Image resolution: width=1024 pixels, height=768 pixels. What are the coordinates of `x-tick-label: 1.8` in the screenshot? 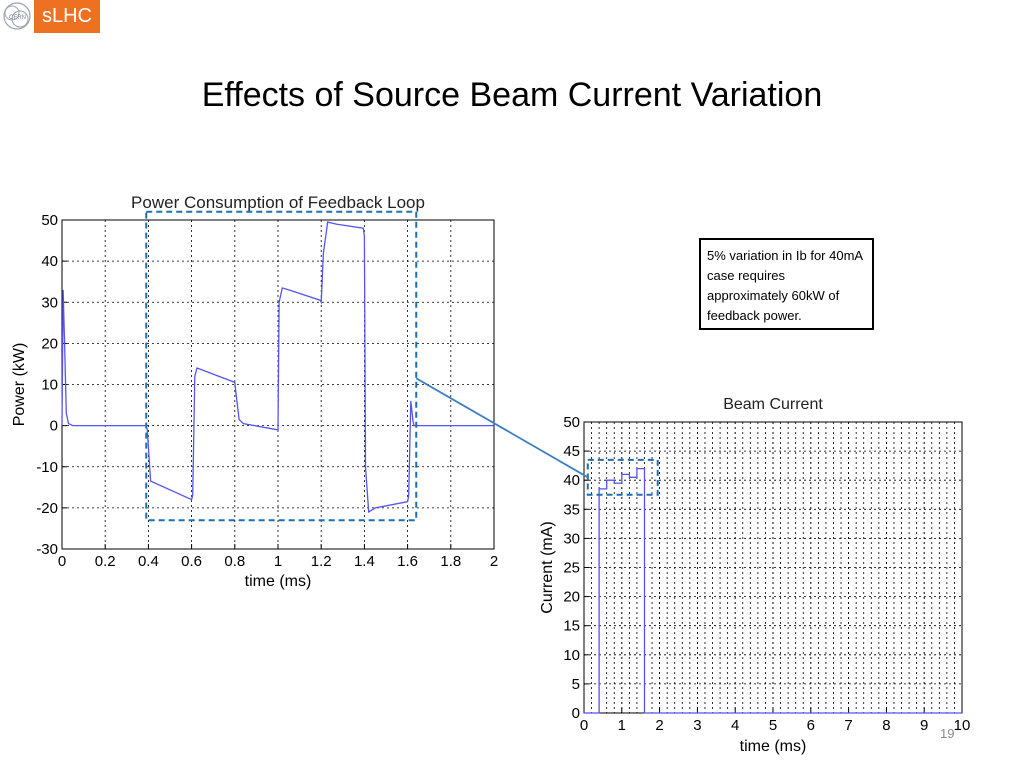 It's located at (450, 561).